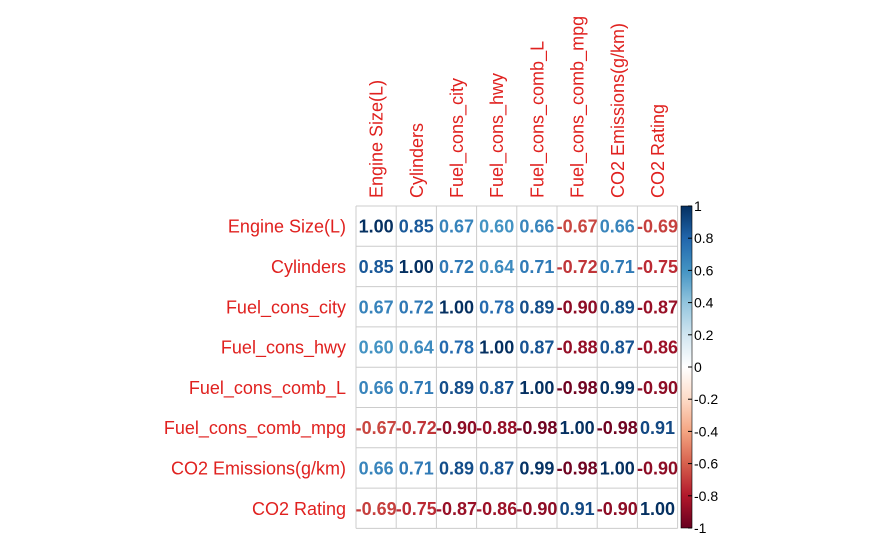 Image resolution: width=875 pixels, height=540 pixels. What do you see at coordinates (376, 267) in the screenshot?
I see `cell-value-label: 0.85` at bounding box center [376, 267].